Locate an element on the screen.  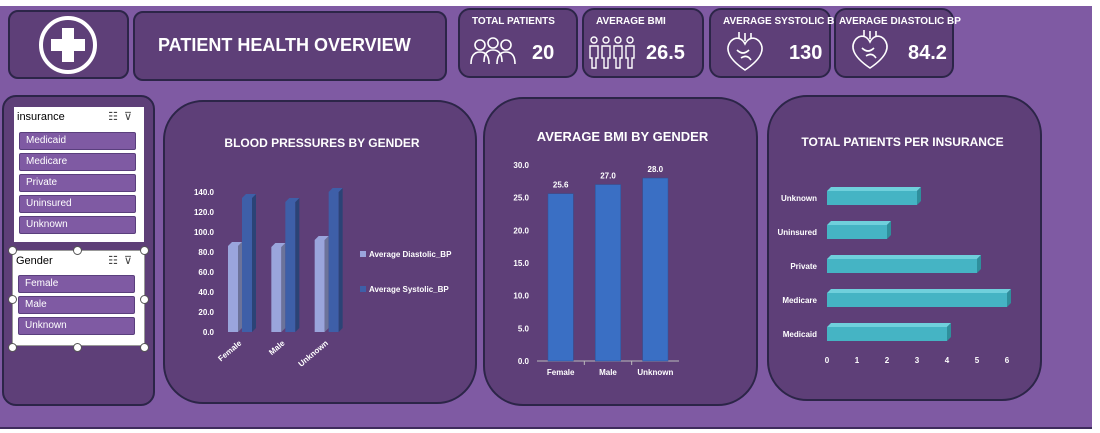
x-tick-label: 6 is located at coordinates (1007, 360).